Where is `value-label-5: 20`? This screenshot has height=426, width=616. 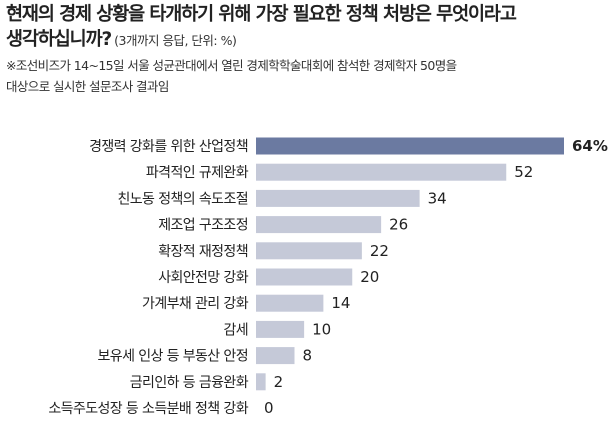 value-label-5: 20 is located at coordinates (369, 277).